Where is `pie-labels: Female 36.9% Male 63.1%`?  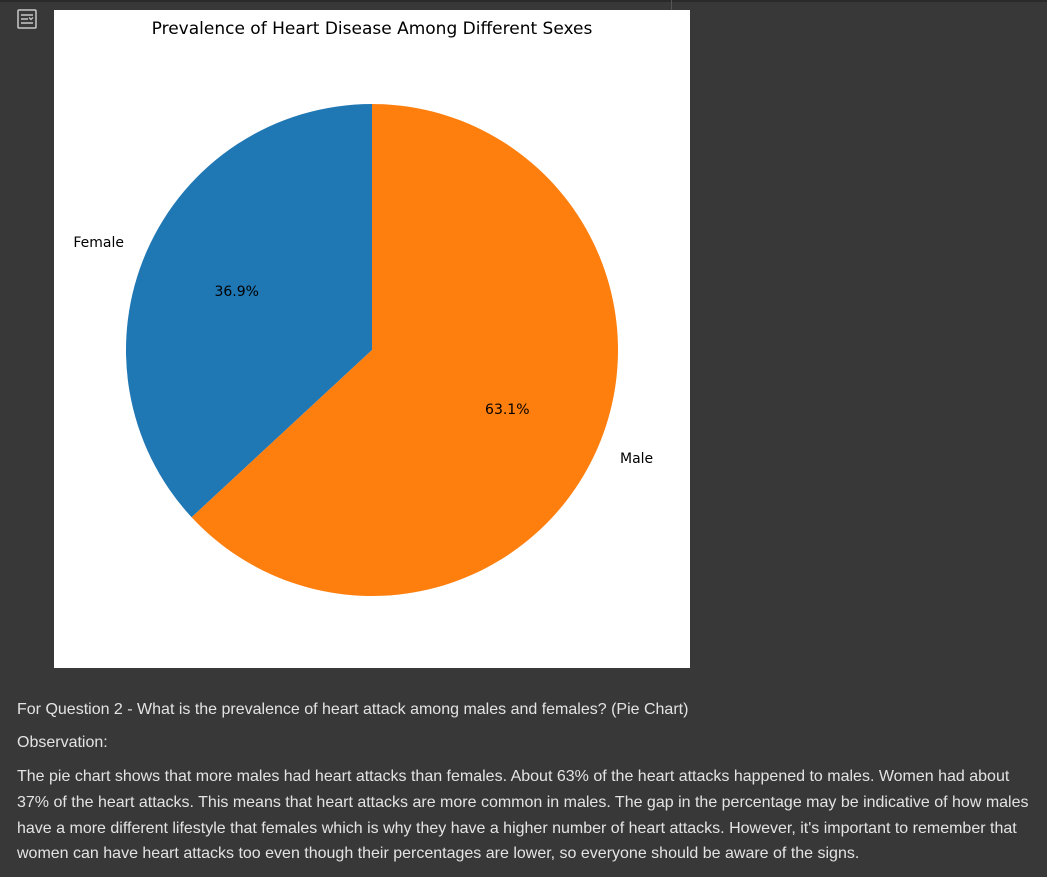
pie-labels: Female 36.9% Male 63.1% is located at coordinates (363, 351).